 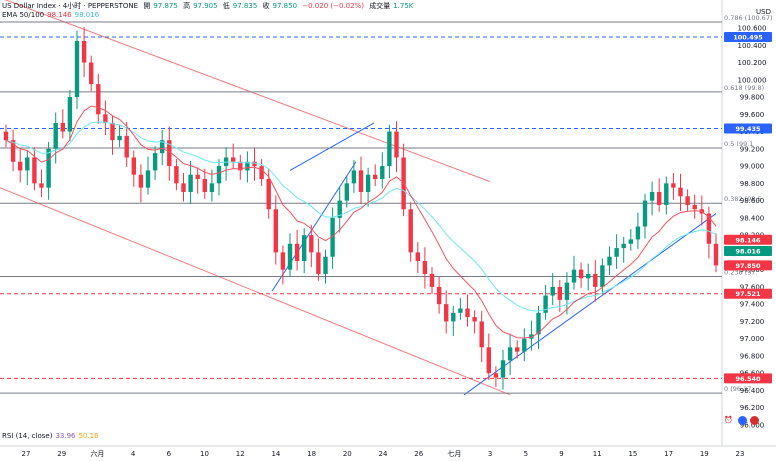 I want to click on price-tick-label: 99.800, so click(x=752, y=98).